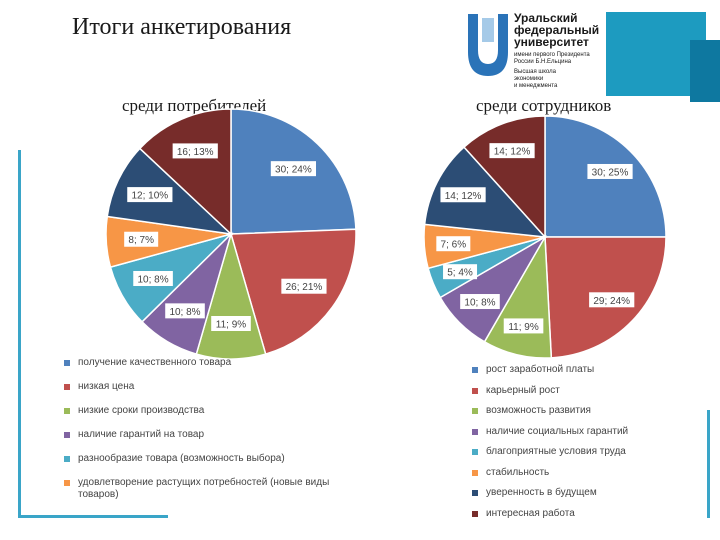 The width and height of the screenshot is (720, 540). I want to click on legend-label: получение качественного товара, so click(155, 362).